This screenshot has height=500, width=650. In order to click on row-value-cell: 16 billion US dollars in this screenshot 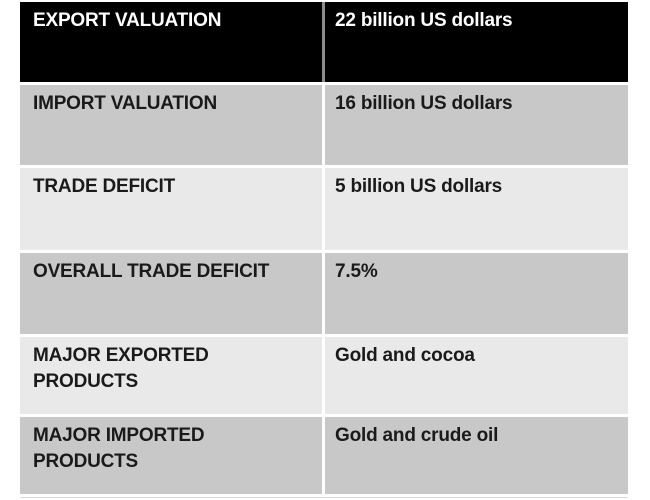, I will do `click(476, 125)`.